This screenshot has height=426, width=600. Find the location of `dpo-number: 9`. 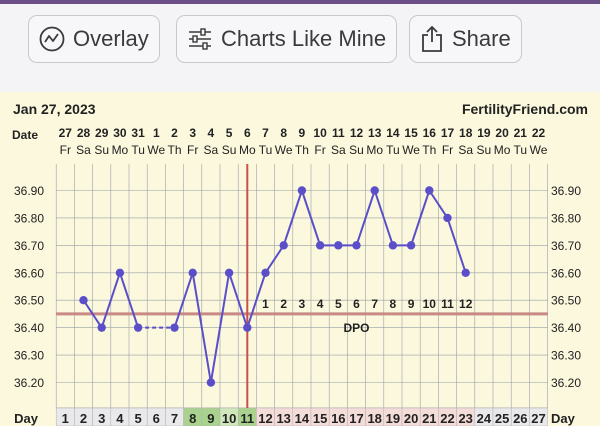

dpo-number: 9 is located at coordinates (411, 304).